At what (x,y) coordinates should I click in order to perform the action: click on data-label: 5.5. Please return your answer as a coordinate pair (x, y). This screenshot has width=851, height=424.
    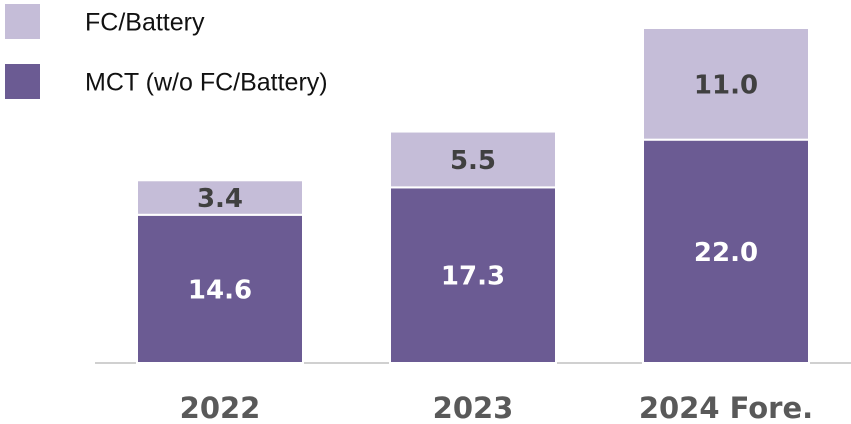
    Looking at the image, I should click on (473, 161).